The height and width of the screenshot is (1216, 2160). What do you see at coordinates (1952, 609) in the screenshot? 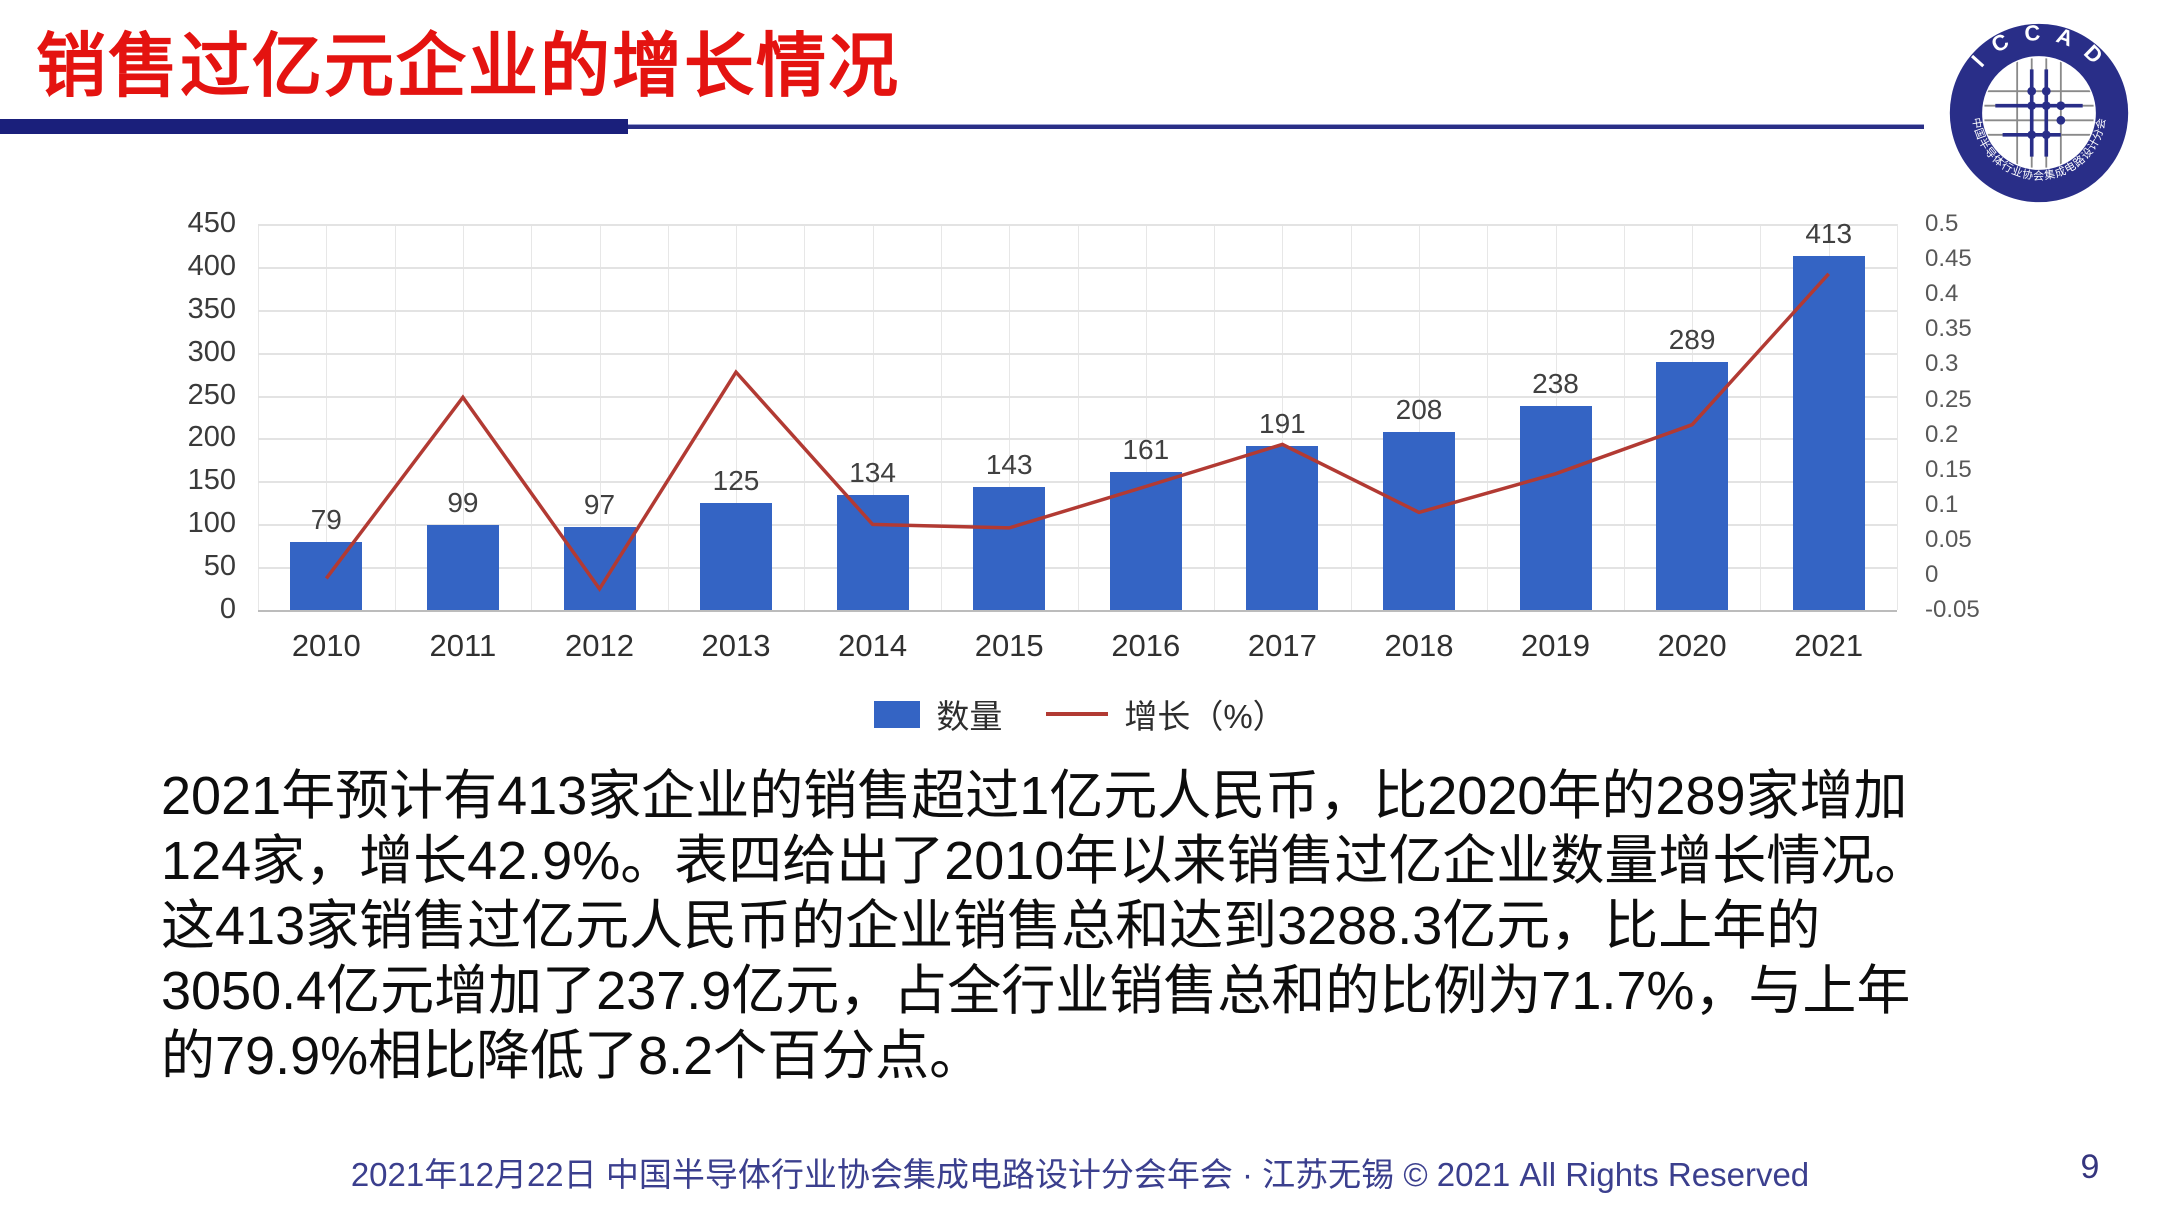
I see `right-axis-tick: -0.05` at bounding box center [1952, 609].